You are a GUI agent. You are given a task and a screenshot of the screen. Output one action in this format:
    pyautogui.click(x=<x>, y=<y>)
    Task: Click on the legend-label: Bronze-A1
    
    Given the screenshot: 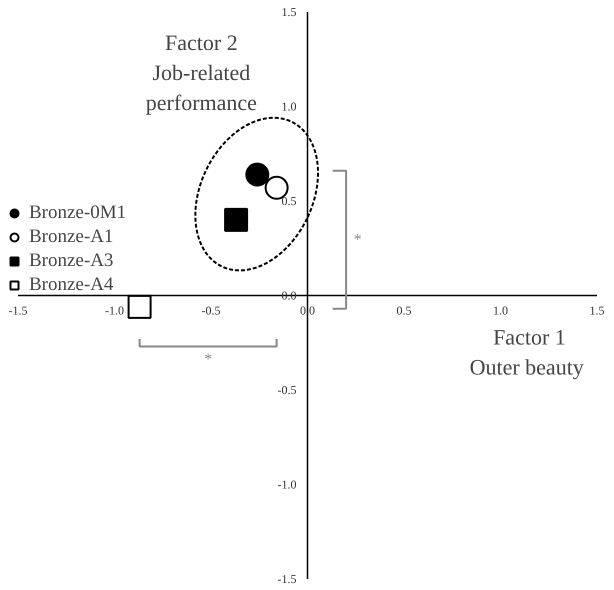 What is the action you would take?
    pyautogui.click(x=71, y=237)
    